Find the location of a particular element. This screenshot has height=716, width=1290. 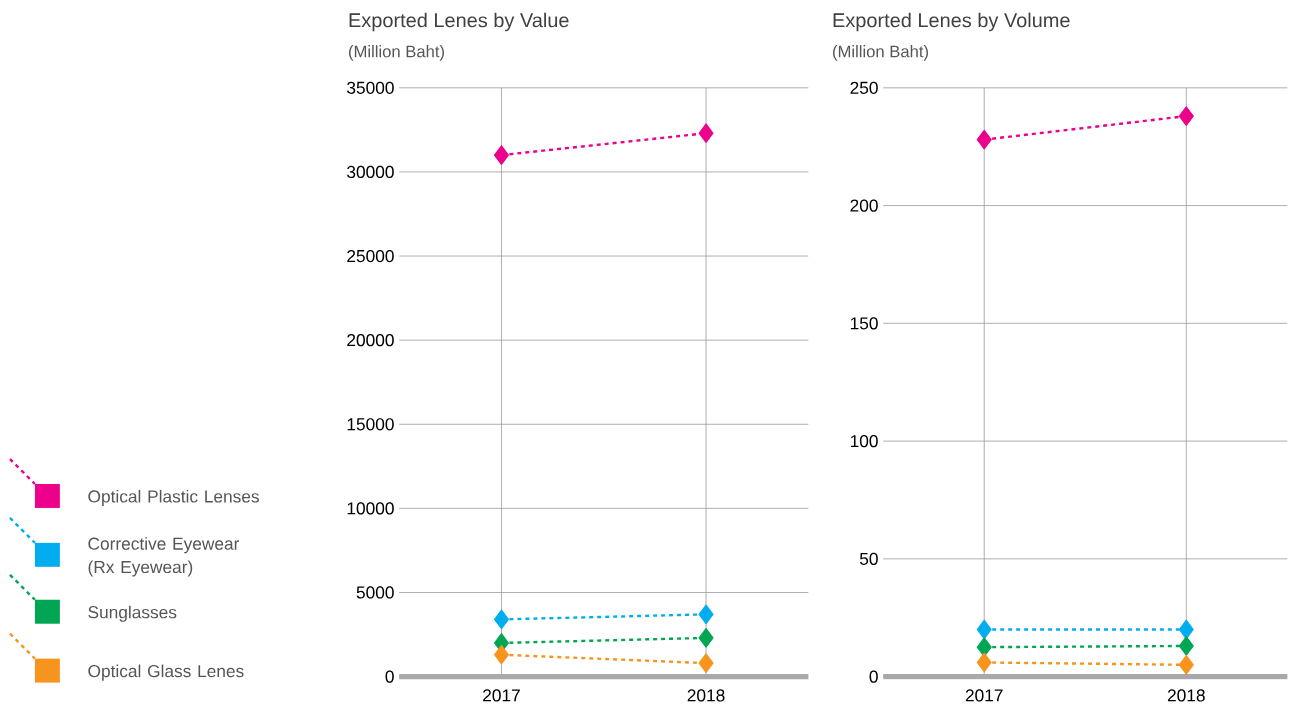

chart-title: Exported Lenes by Value is located at coordinates (459, 22).